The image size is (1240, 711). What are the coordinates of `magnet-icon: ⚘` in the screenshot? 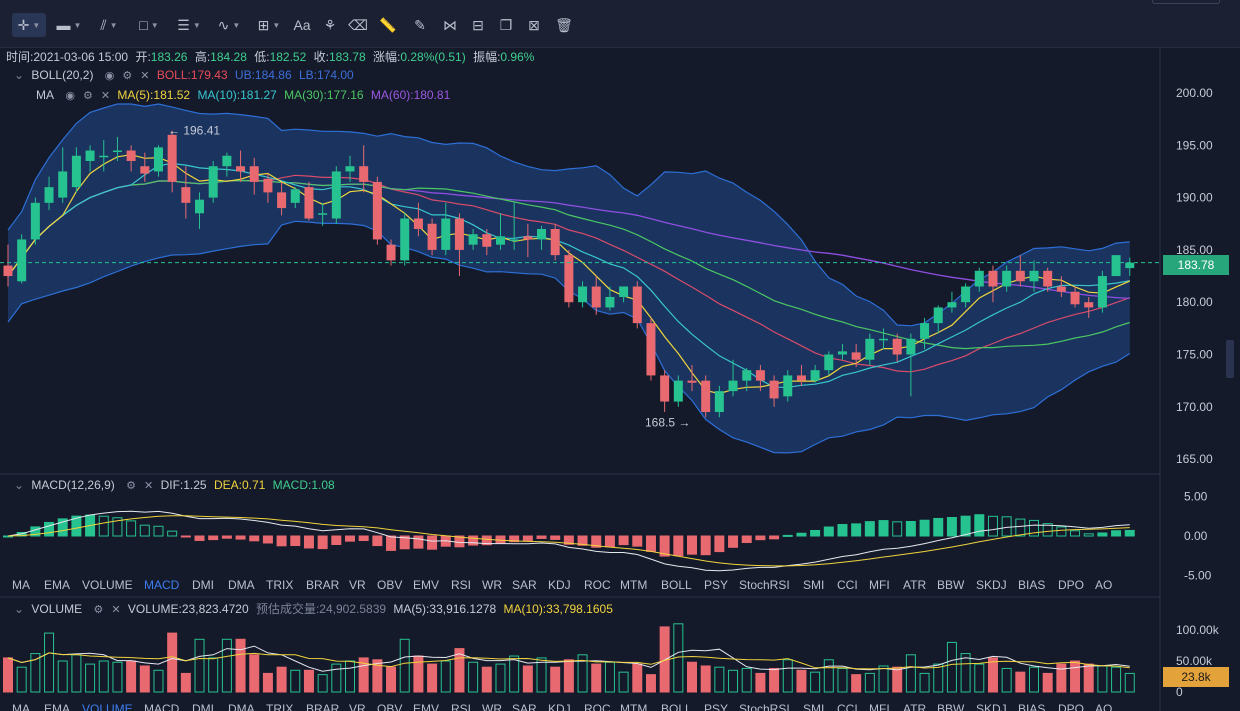 It's located at (330, 25).